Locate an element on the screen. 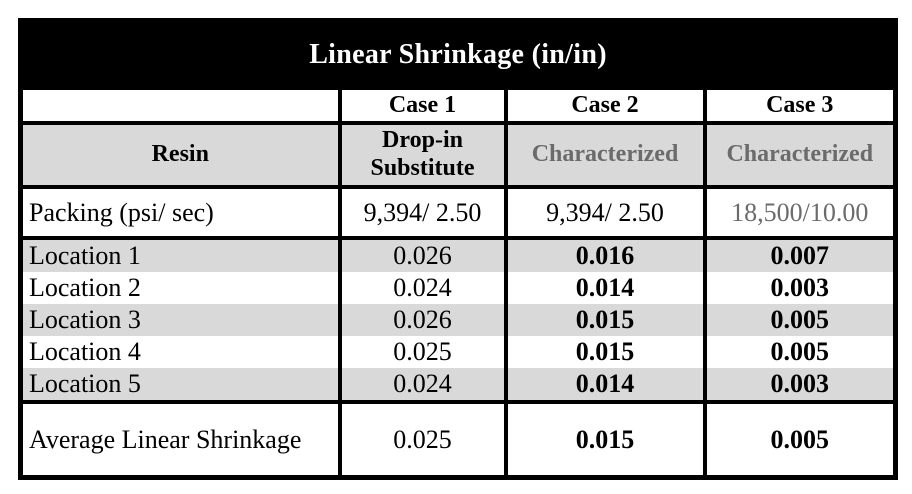 Image resolution: width=912 pixels, height=494 pixels. packing-case3-cell: 18,500/10.00 is located at coordinates (800, 213).